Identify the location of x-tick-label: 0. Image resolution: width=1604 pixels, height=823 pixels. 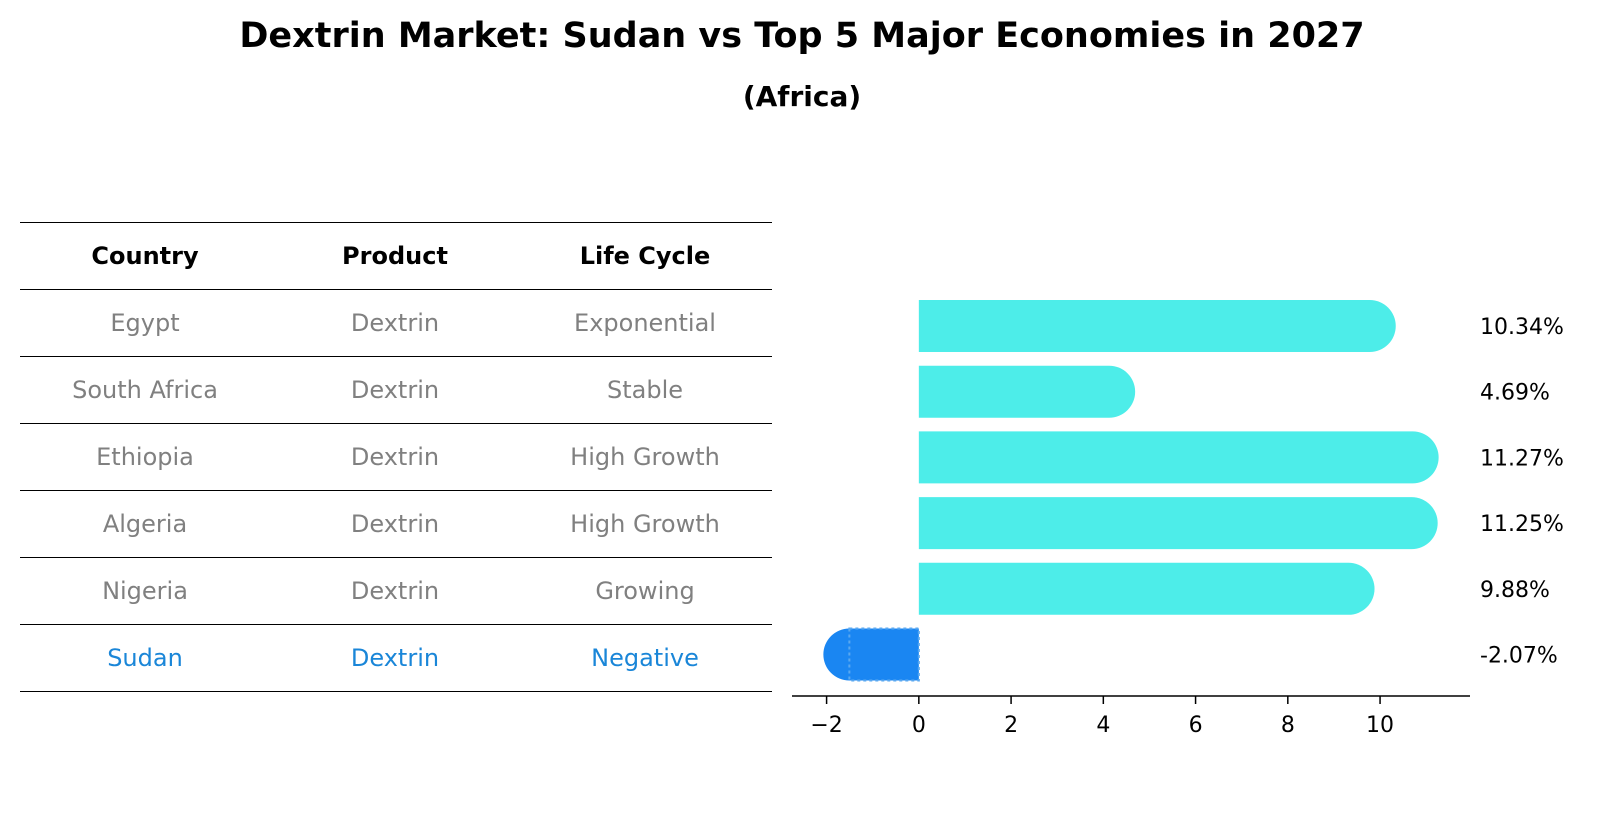
(919, 725).